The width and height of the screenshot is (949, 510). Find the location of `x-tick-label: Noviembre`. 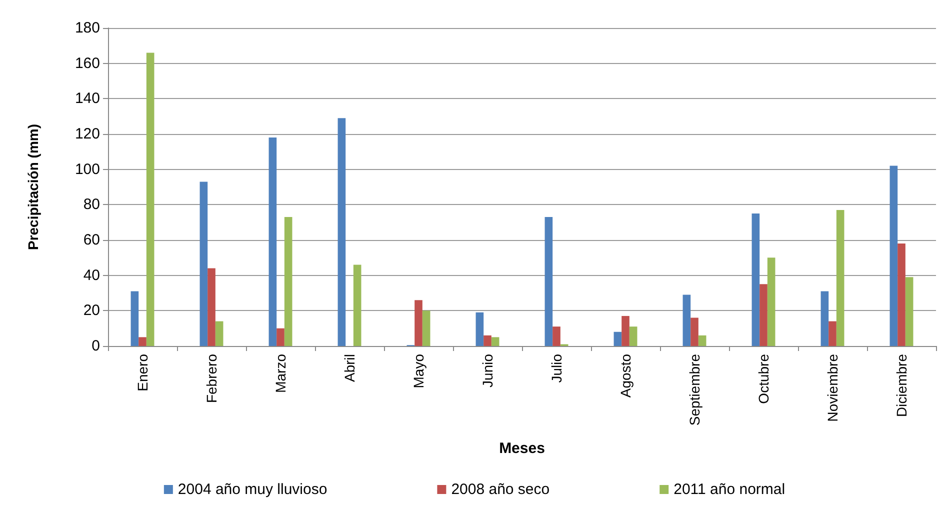

x-tick-label: Noviembre is located at coordinates (832, 388).